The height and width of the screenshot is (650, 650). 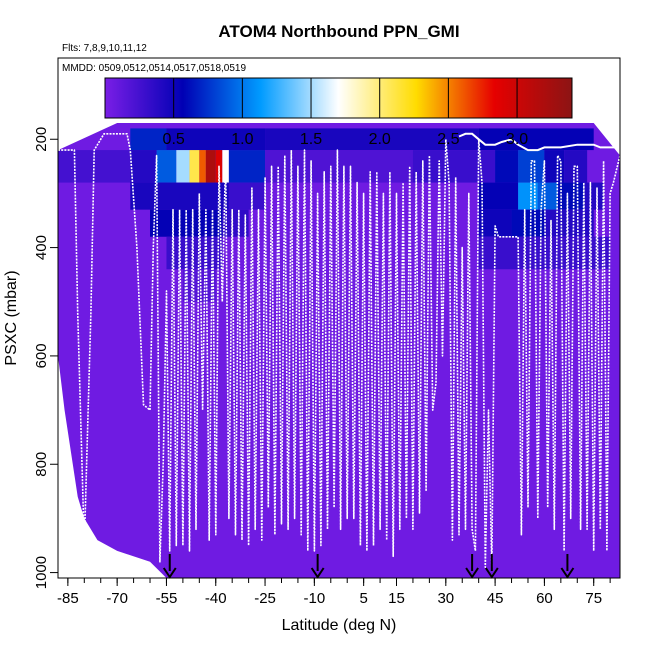 What do you see at coordinates (315, 598) in the screenshot?
I see `x-tick-label: -10` at bounding box center [315, 598].